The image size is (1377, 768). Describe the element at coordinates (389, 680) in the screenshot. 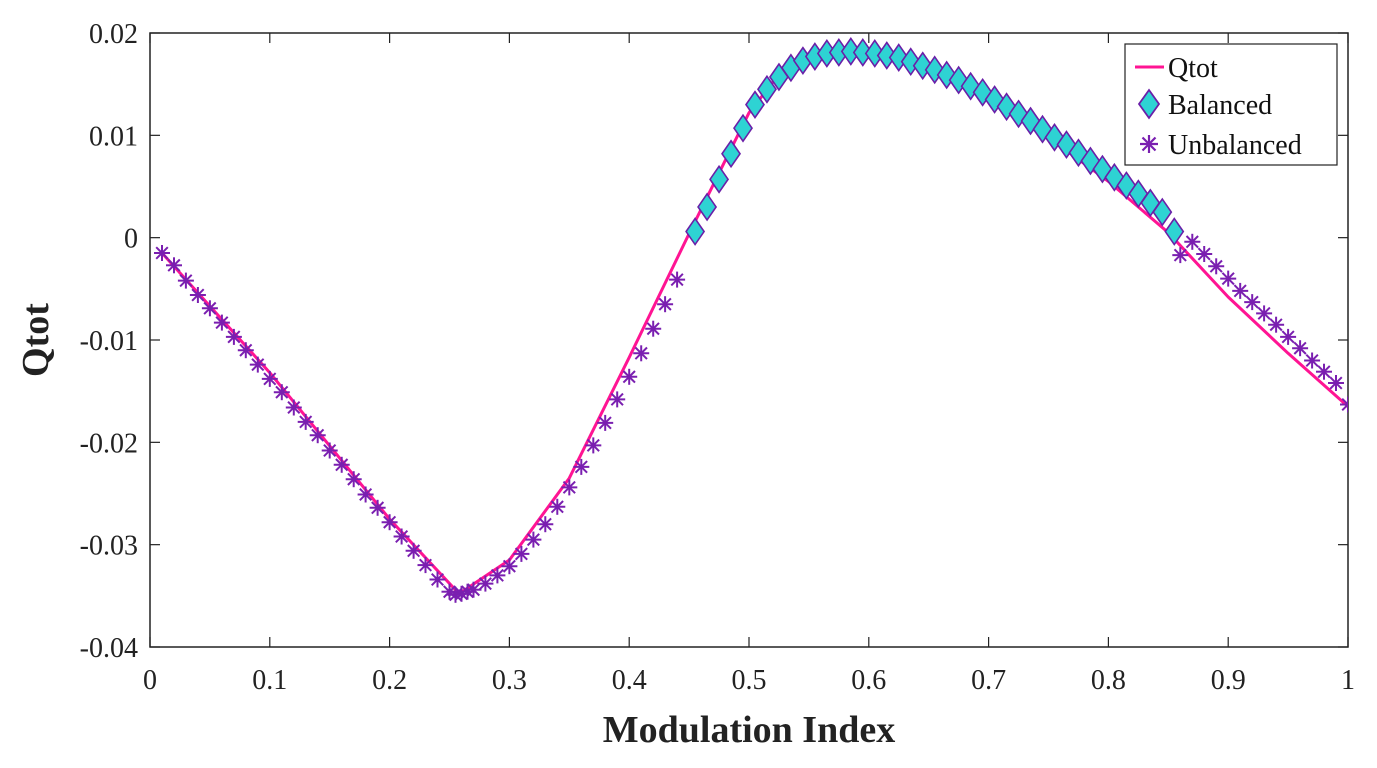

I see `x-tick-label: 0.2` at that location.